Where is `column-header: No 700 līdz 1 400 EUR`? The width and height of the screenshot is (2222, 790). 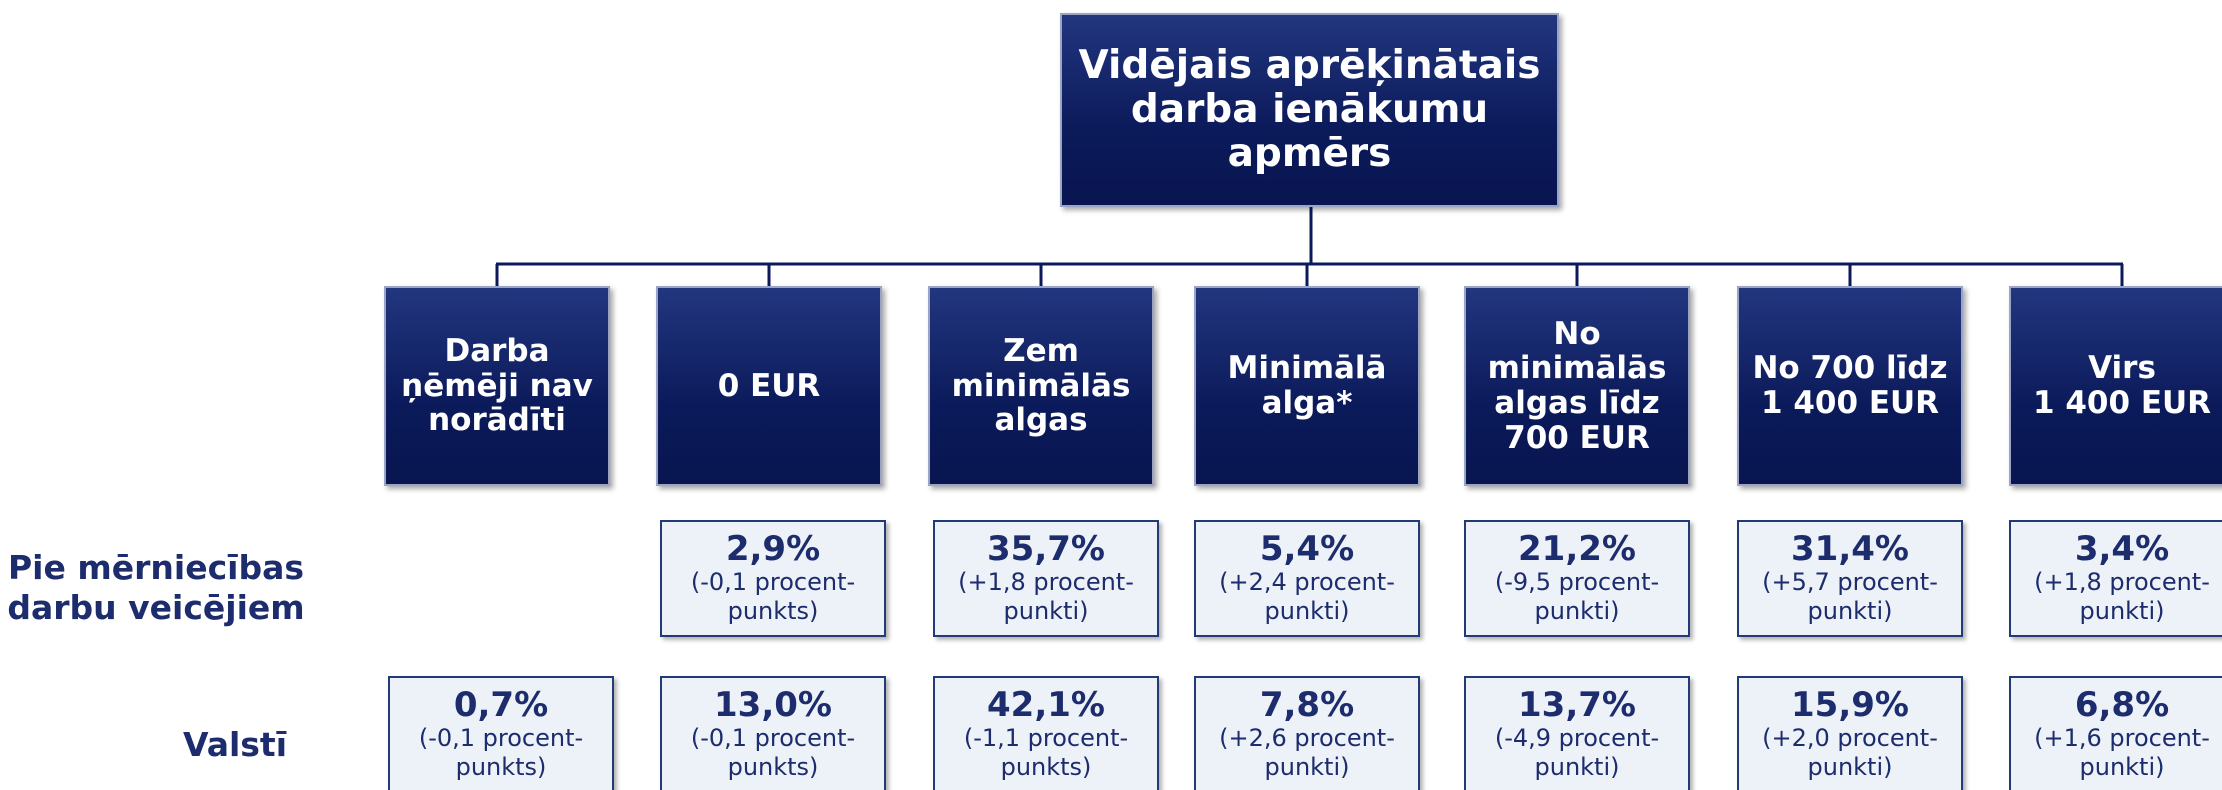 column-header: No 700 līdz 1 400 EUR is located at coordinates (1850, 386).